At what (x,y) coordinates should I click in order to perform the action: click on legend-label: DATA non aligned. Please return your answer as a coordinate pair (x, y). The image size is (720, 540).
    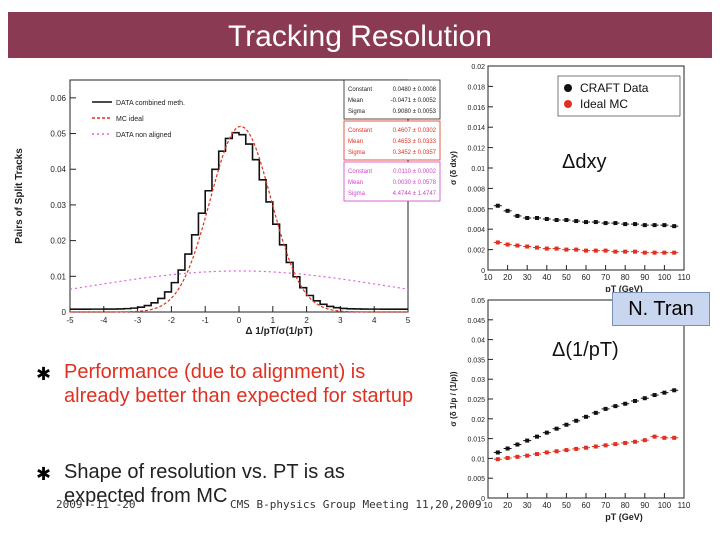
    Looking at the image, I should click on (143, 135).